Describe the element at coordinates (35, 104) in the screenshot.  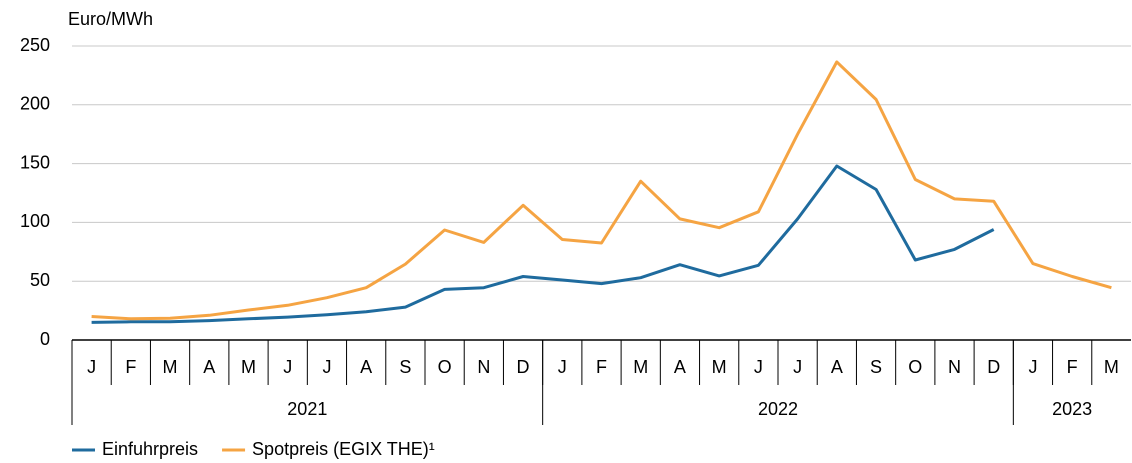
I see `y-tick-label: 200` at that location.